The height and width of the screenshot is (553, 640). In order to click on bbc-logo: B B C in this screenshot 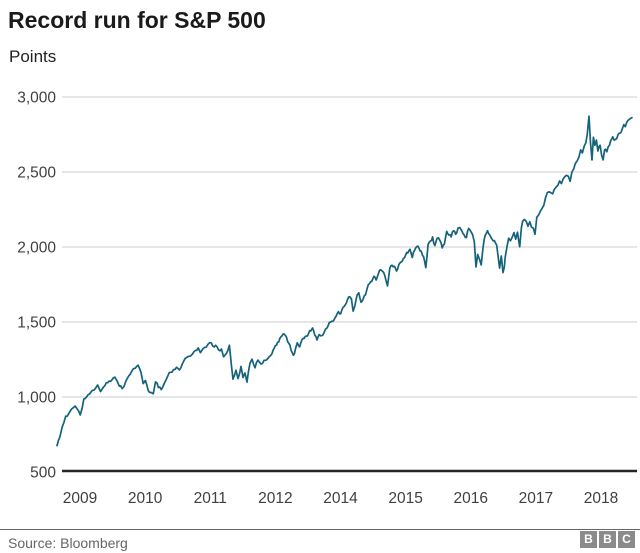, I will do `click(607, 539)`.